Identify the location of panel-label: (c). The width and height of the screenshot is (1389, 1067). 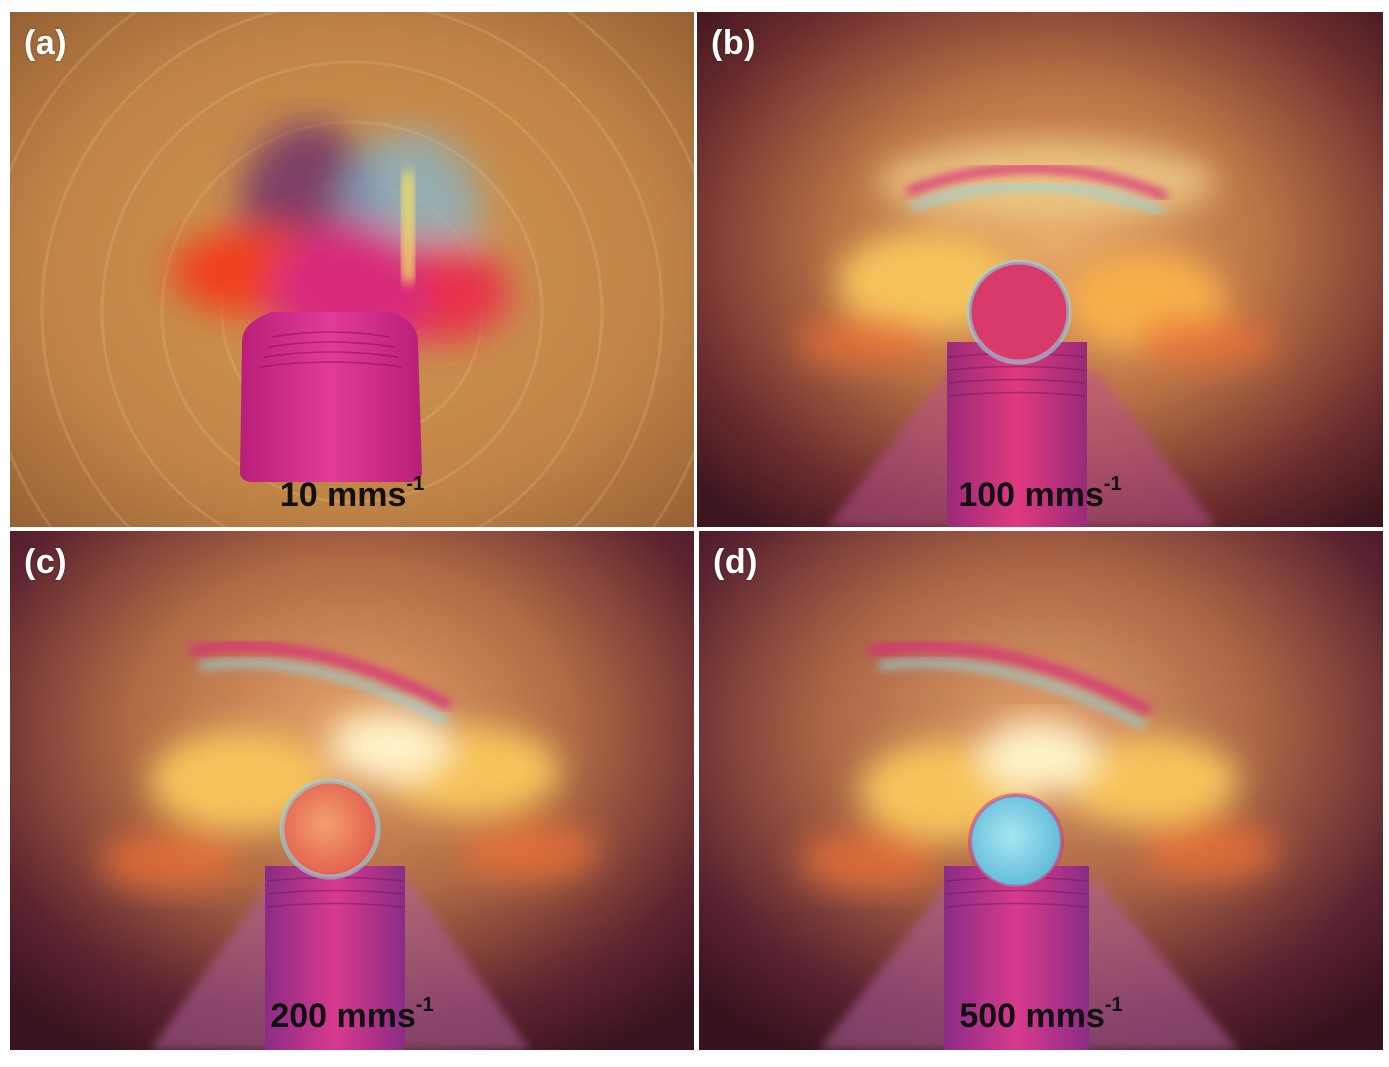
(46, 562).